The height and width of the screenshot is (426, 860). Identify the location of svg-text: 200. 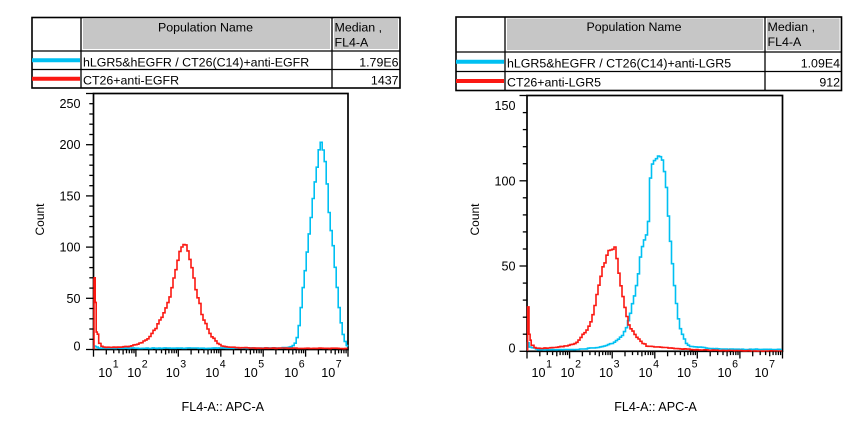
(69, 145).